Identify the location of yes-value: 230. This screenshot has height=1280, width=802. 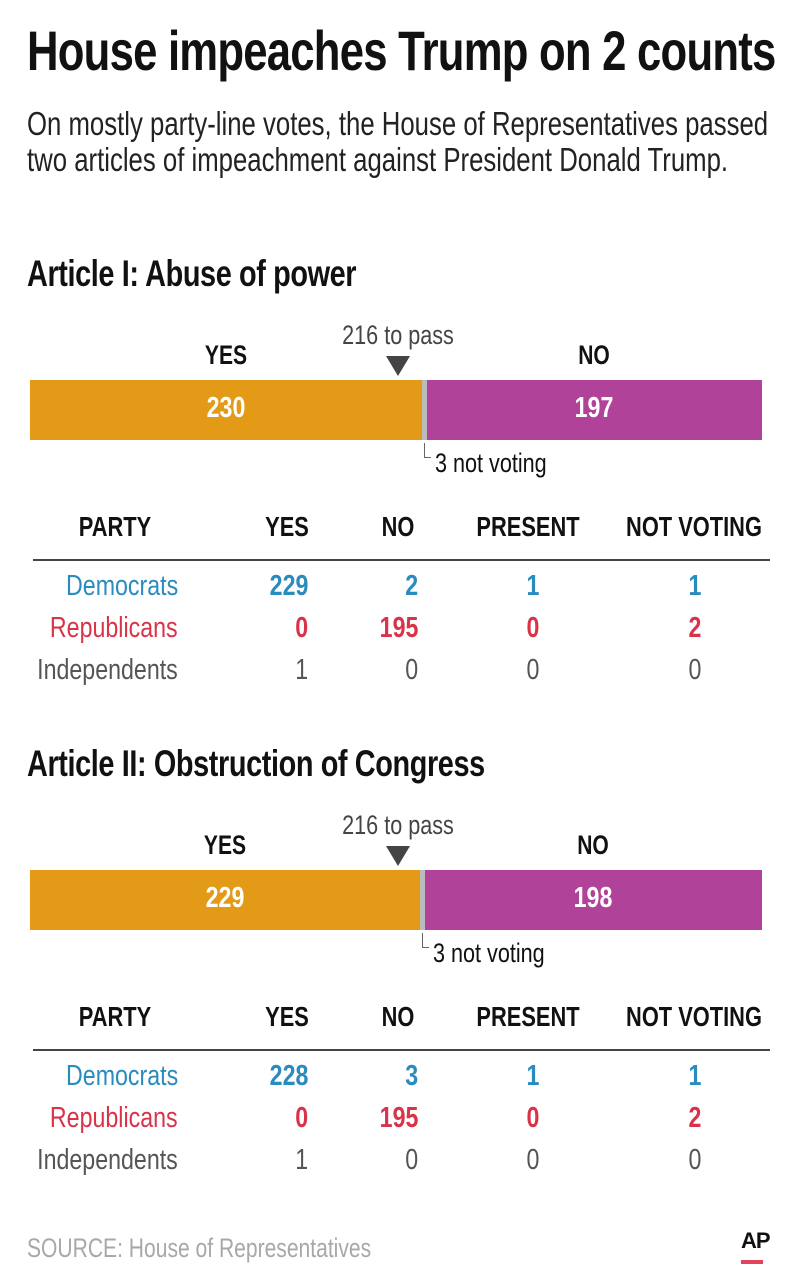
(226, 408).